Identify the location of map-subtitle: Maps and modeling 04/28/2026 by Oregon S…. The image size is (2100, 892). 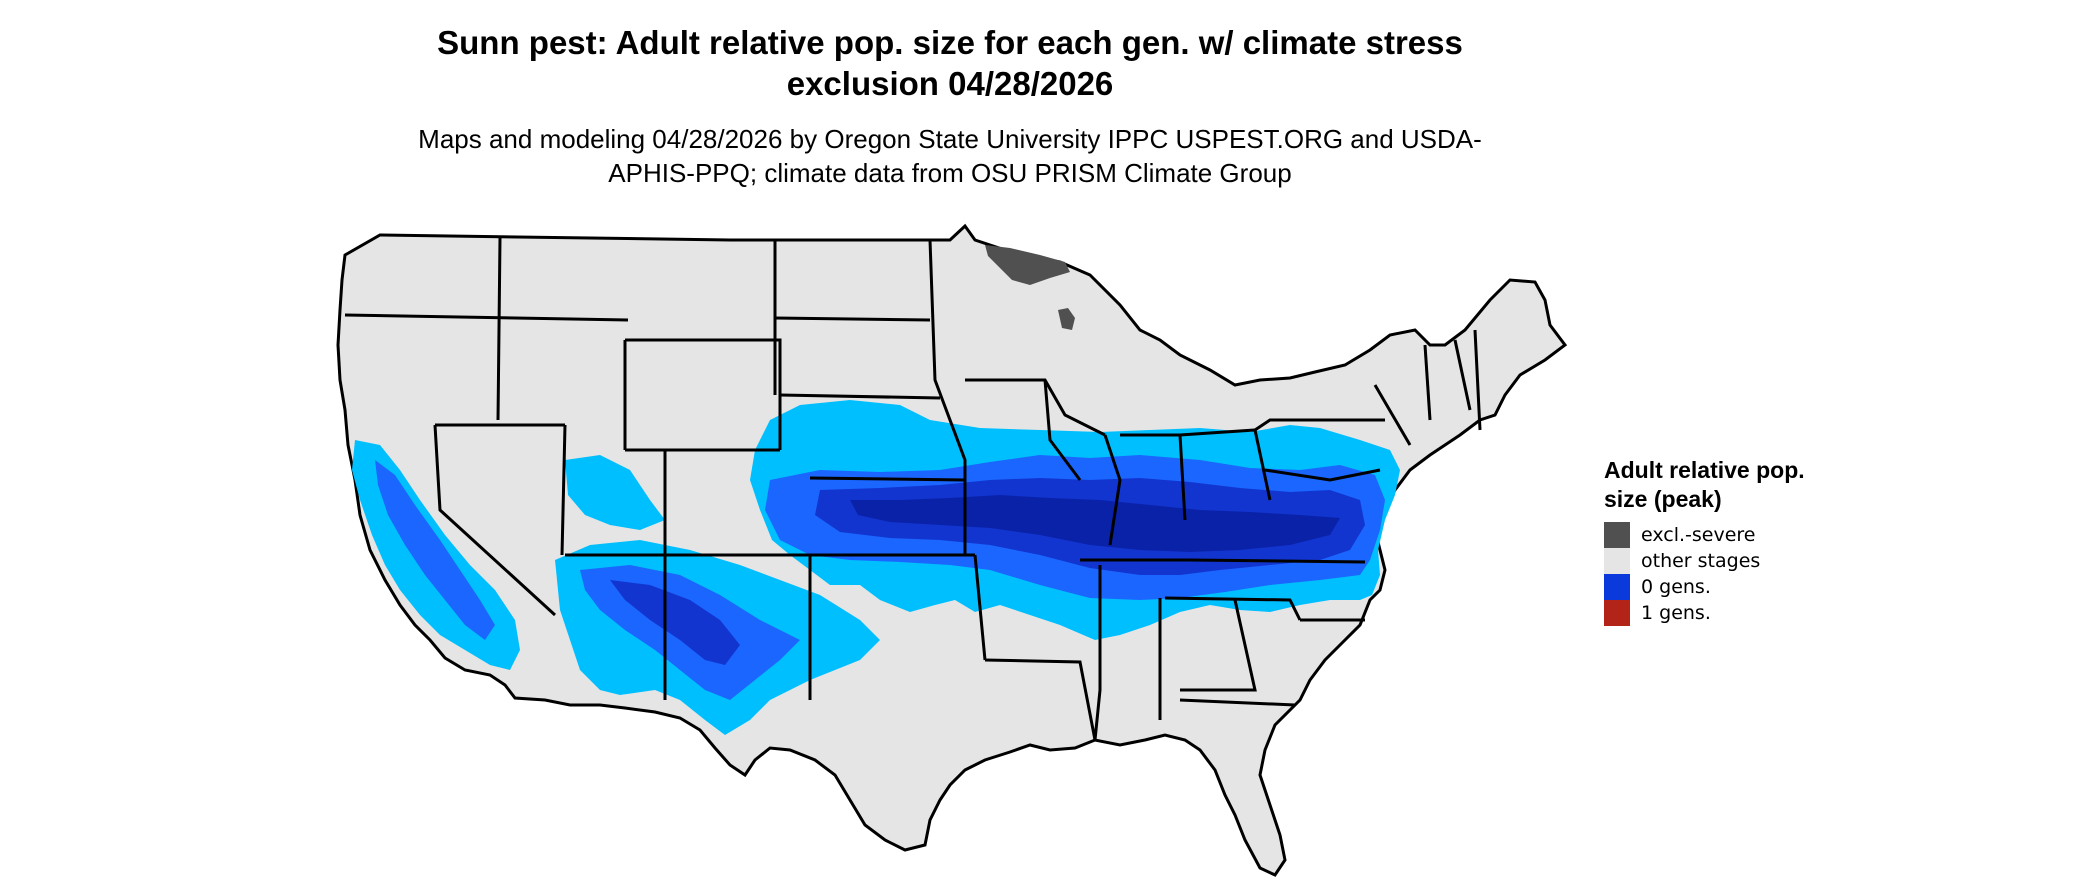
(950, 156).